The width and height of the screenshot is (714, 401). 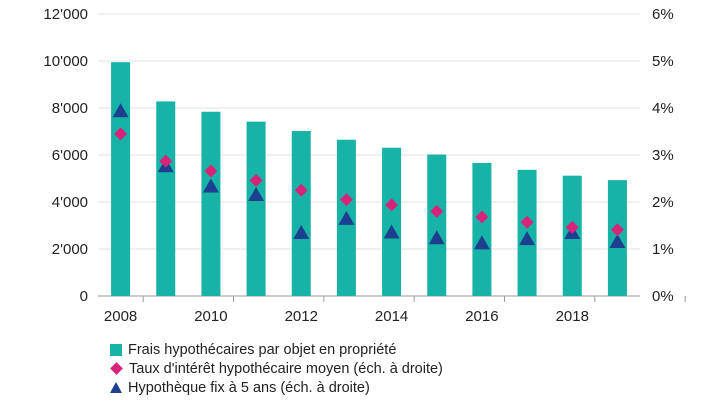 What do you see at coordinates (70, 155) in the screenshot?
I see `y-left-tick-label: 6'000` at bounding box center [70, 155].